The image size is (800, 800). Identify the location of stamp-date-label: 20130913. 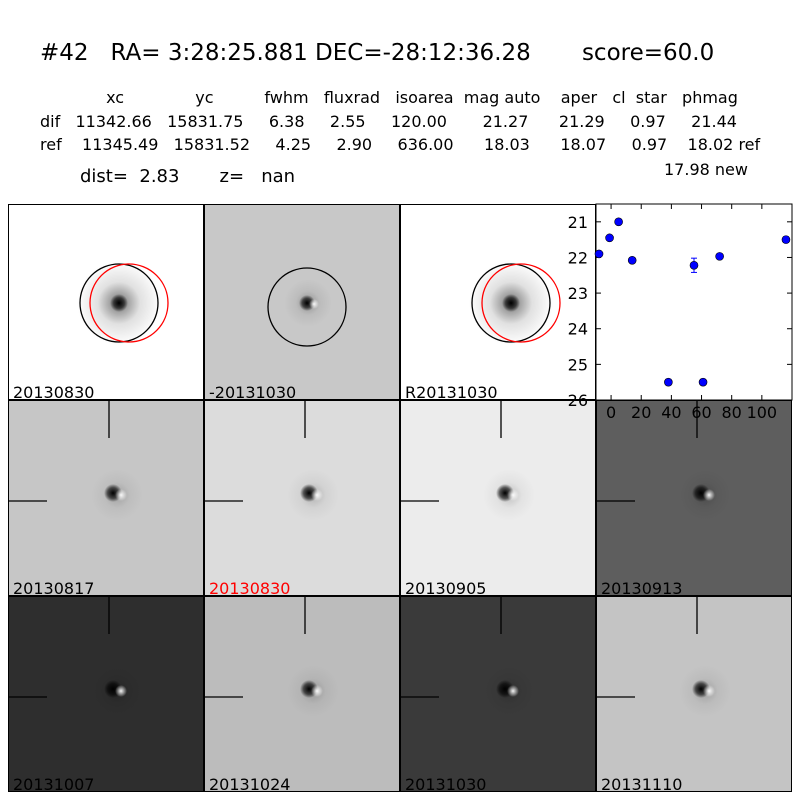
(642, 587).